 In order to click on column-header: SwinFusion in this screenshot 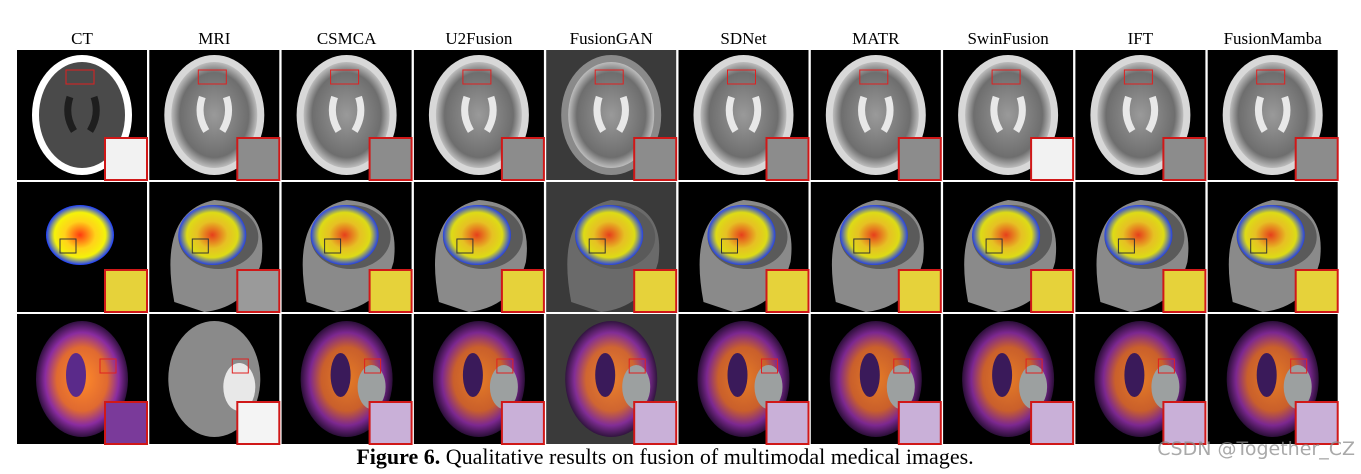, I will do `click(1008, 38)`.